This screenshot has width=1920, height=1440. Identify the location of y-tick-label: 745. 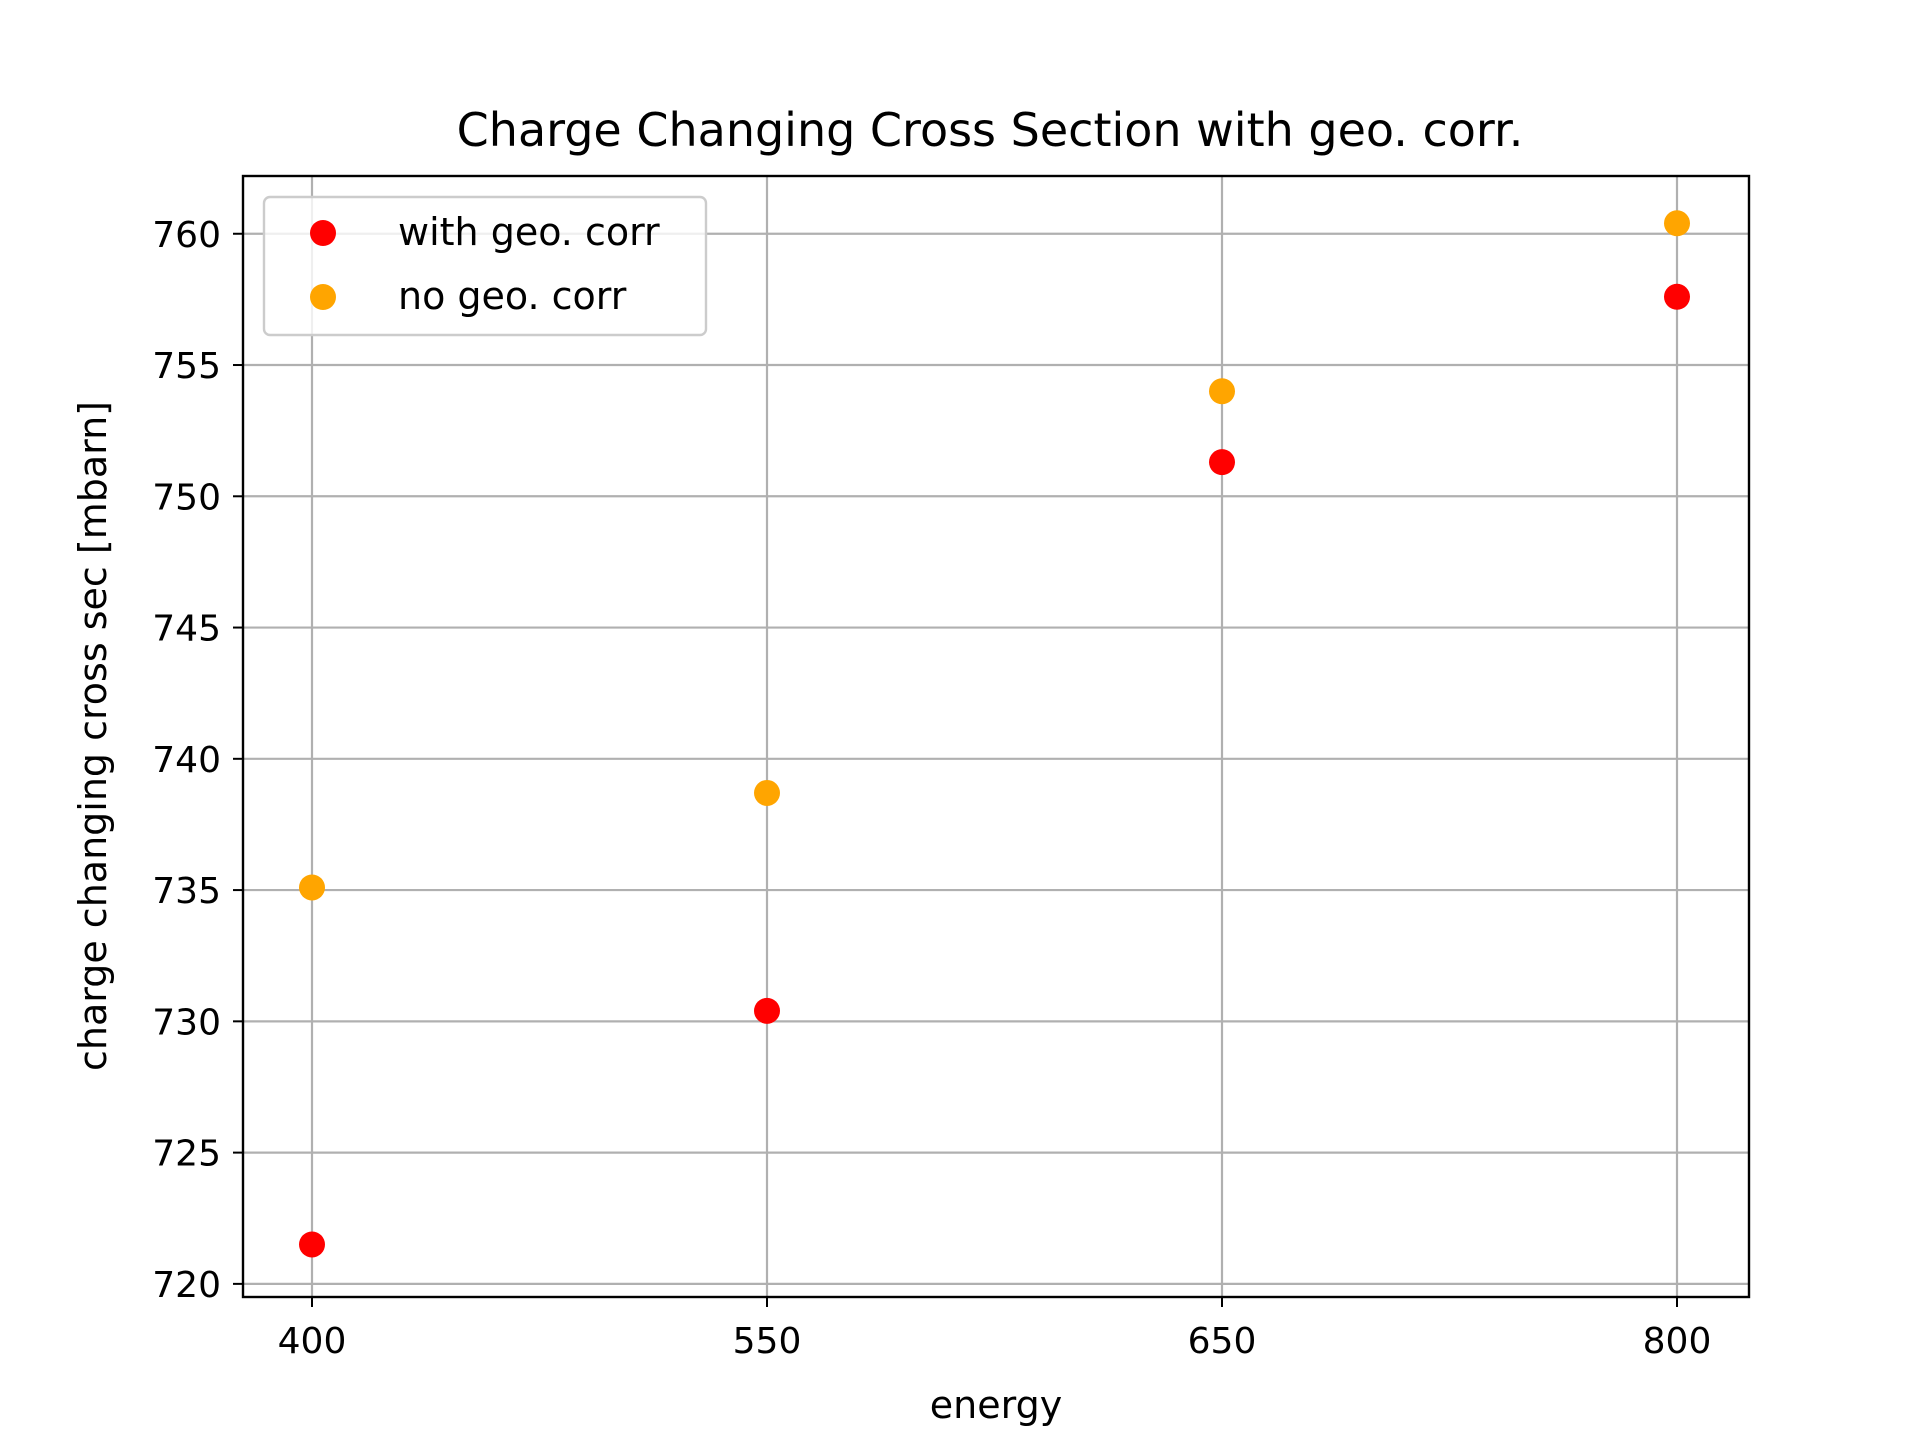
(186, 629).